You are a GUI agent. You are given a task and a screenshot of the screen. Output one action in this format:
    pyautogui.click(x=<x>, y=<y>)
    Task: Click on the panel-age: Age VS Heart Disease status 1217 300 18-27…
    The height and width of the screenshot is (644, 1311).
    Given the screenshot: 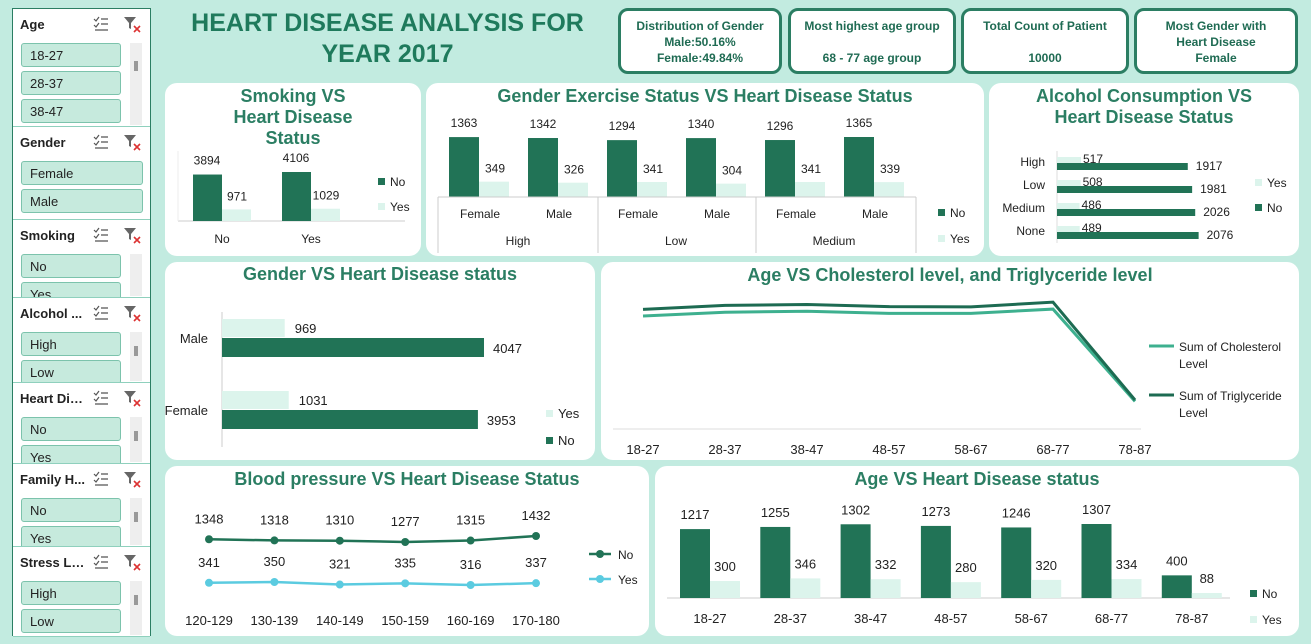 What is the action you would take?
    pyautogui.click(x=977, y=551)
    